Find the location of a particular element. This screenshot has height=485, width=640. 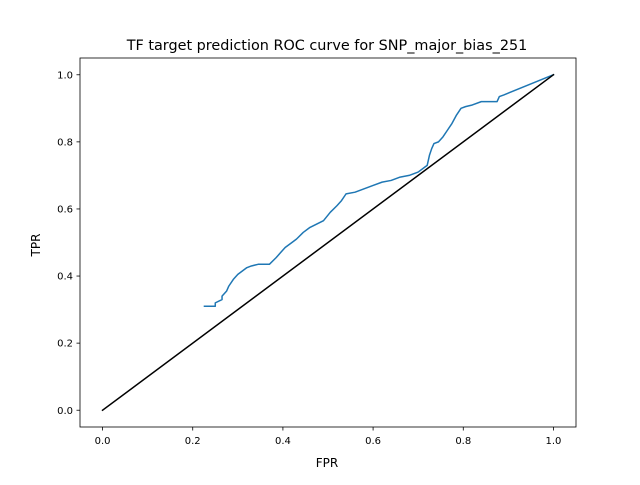

x-tick-label: 0.4 is located at coordinates (283, 441).